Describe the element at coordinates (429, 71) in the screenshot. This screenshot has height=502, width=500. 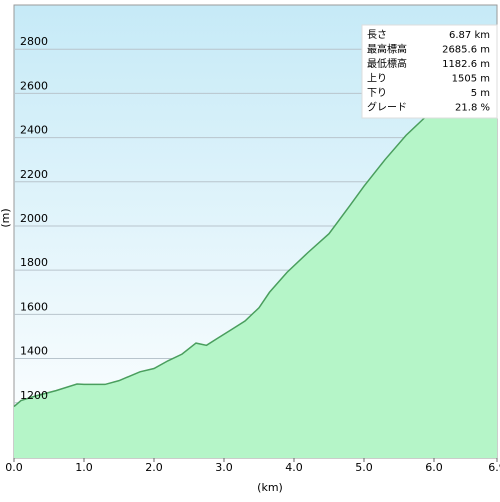
I see `stats-box` at that location.